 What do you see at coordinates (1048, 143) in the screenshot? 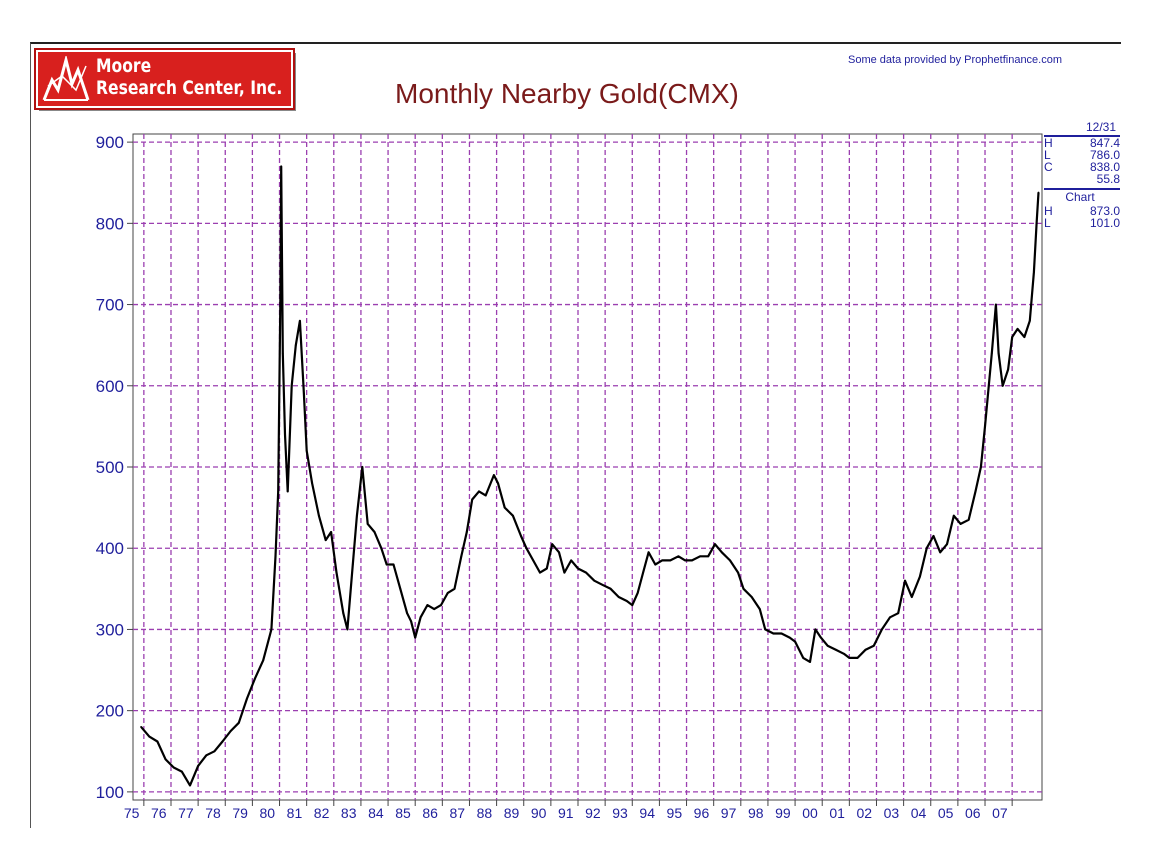
I see `stats-high-label: H` at bounding box center [1048, 143].